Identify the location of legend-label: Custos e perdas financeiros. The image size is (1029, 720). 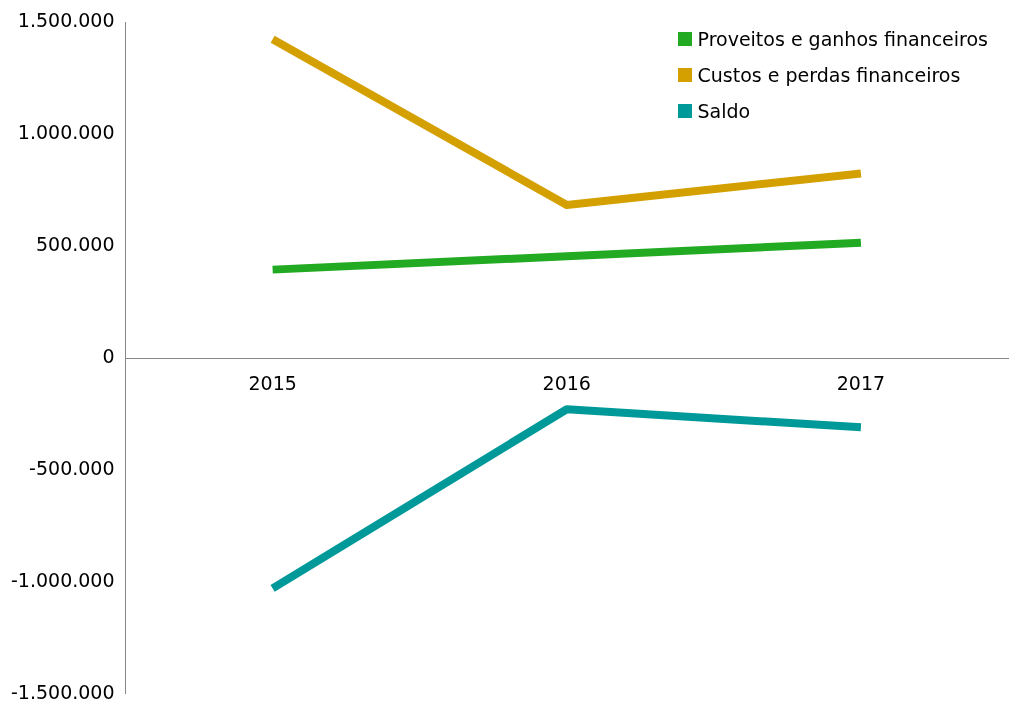
(829, 75).